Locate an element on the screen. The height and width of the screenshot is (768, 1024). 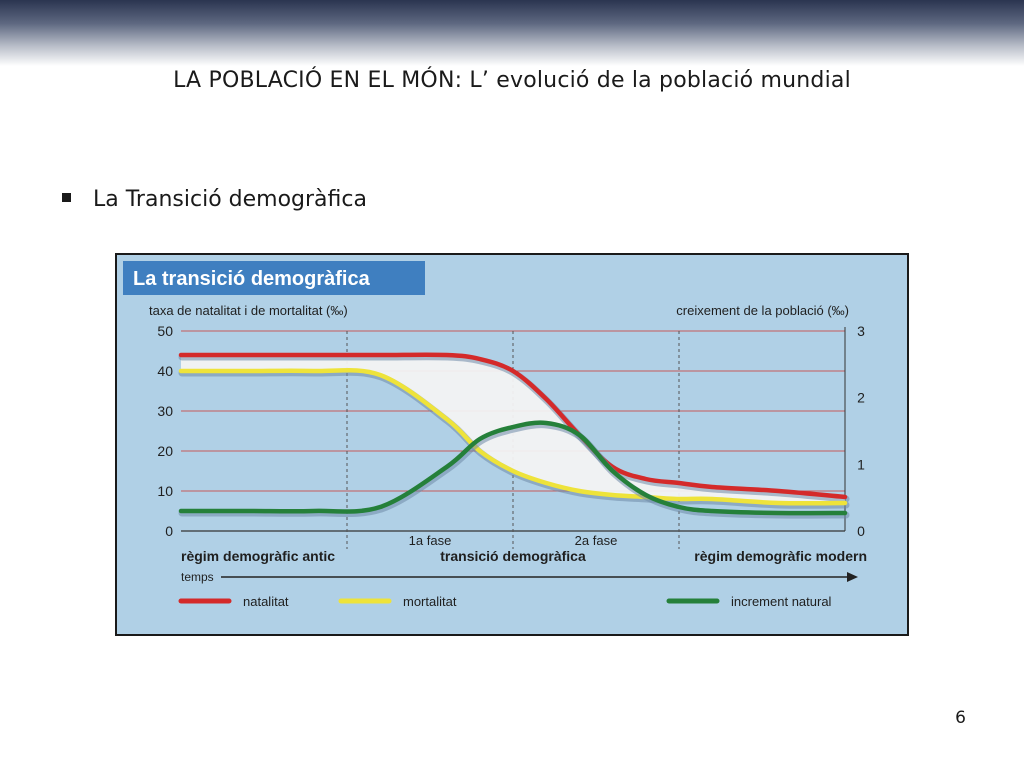
chart-title-background is located at coordinates (274, 278).